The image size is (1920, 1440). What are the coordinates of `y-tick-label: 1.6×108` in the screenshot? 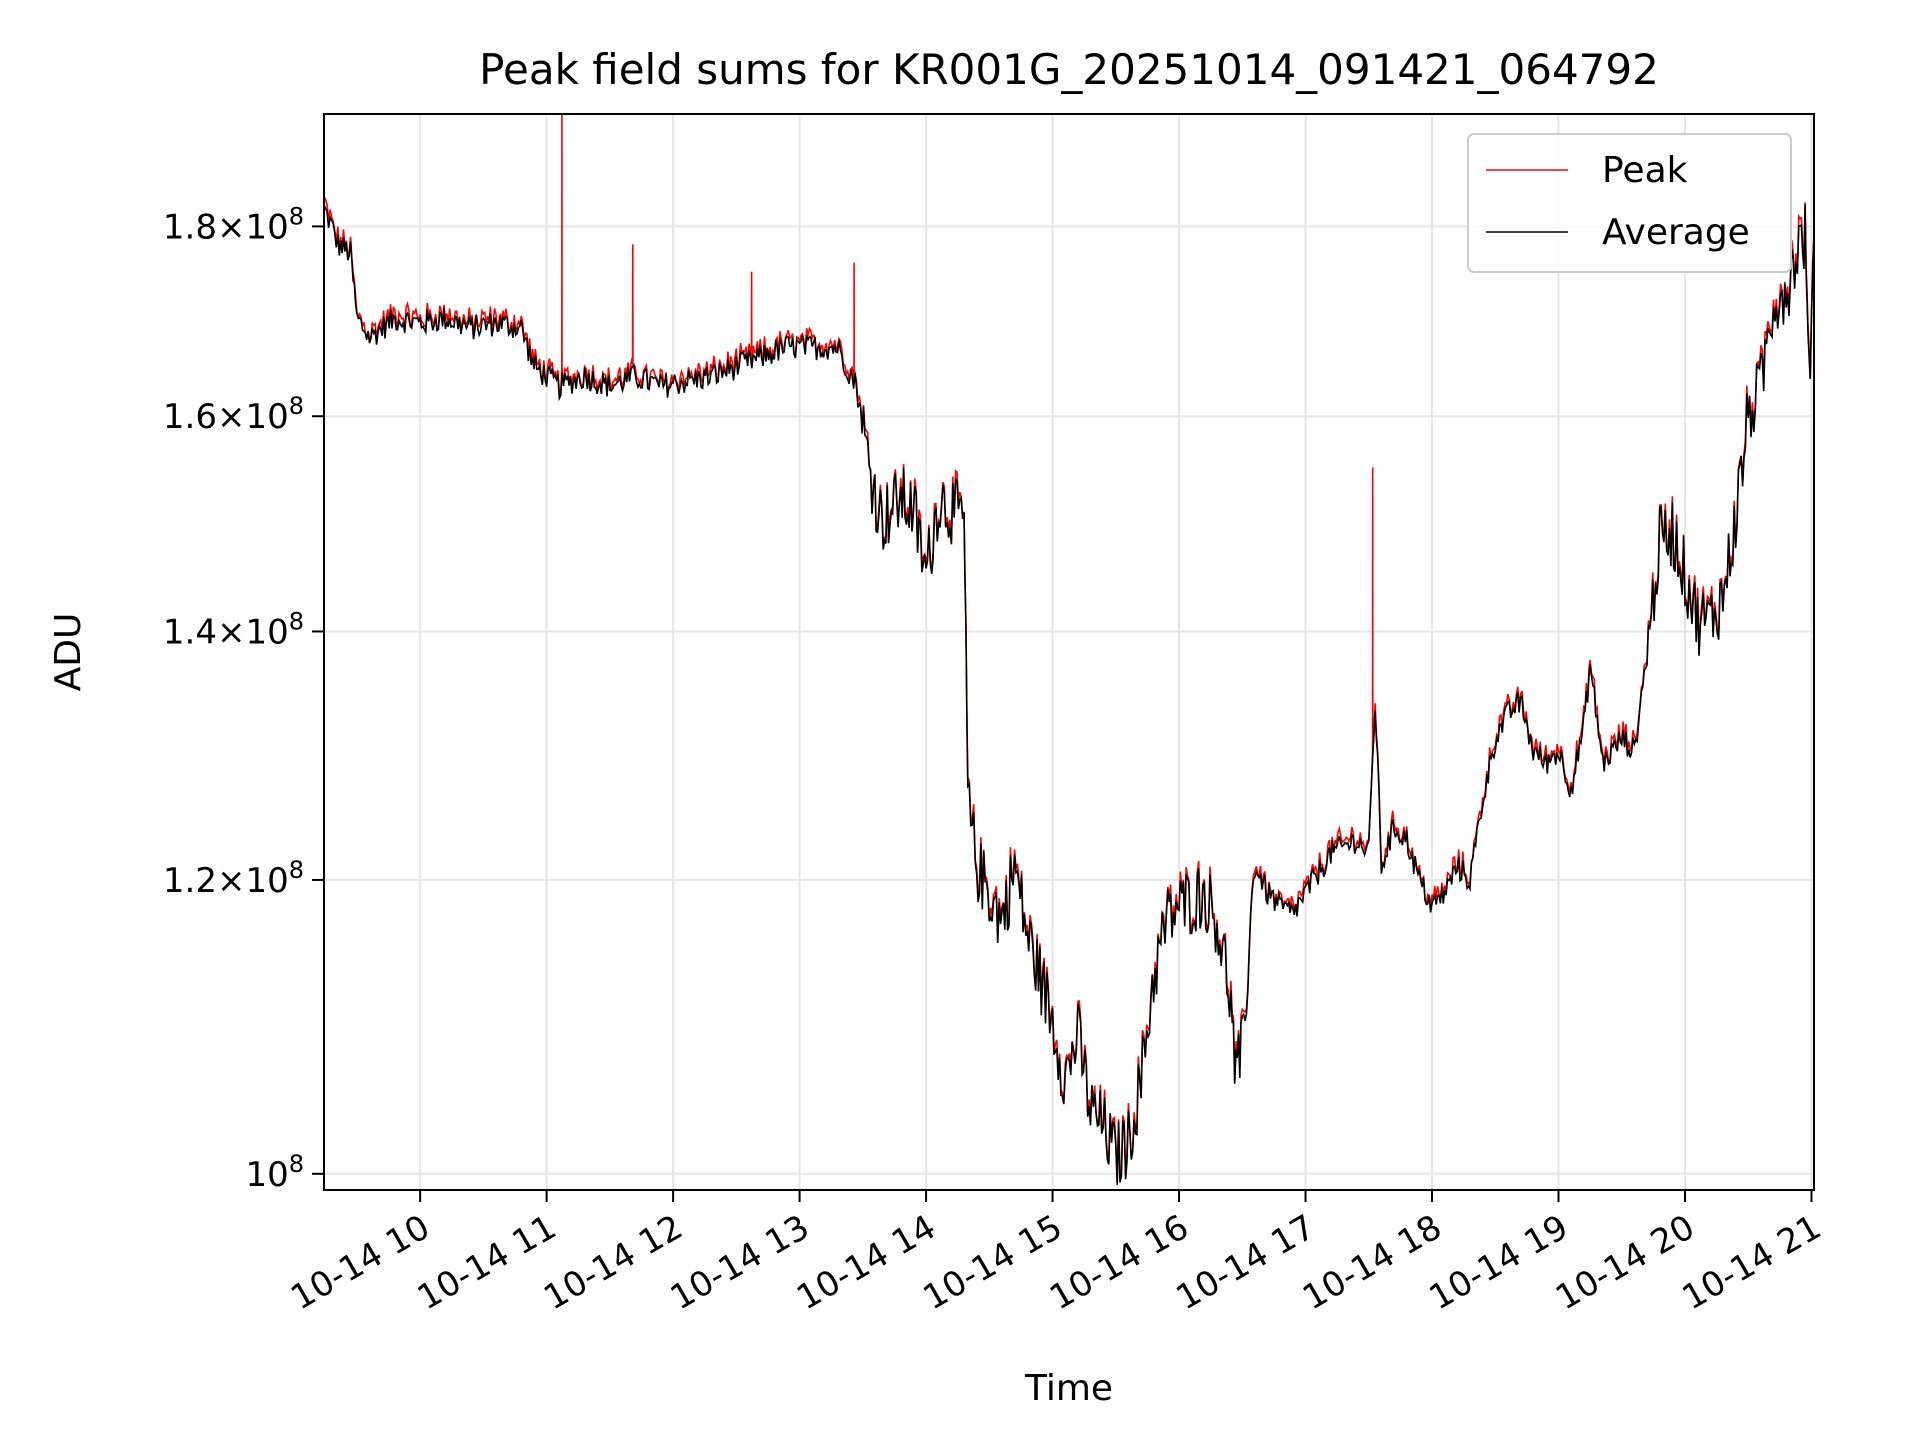 It's located at (233, 414).